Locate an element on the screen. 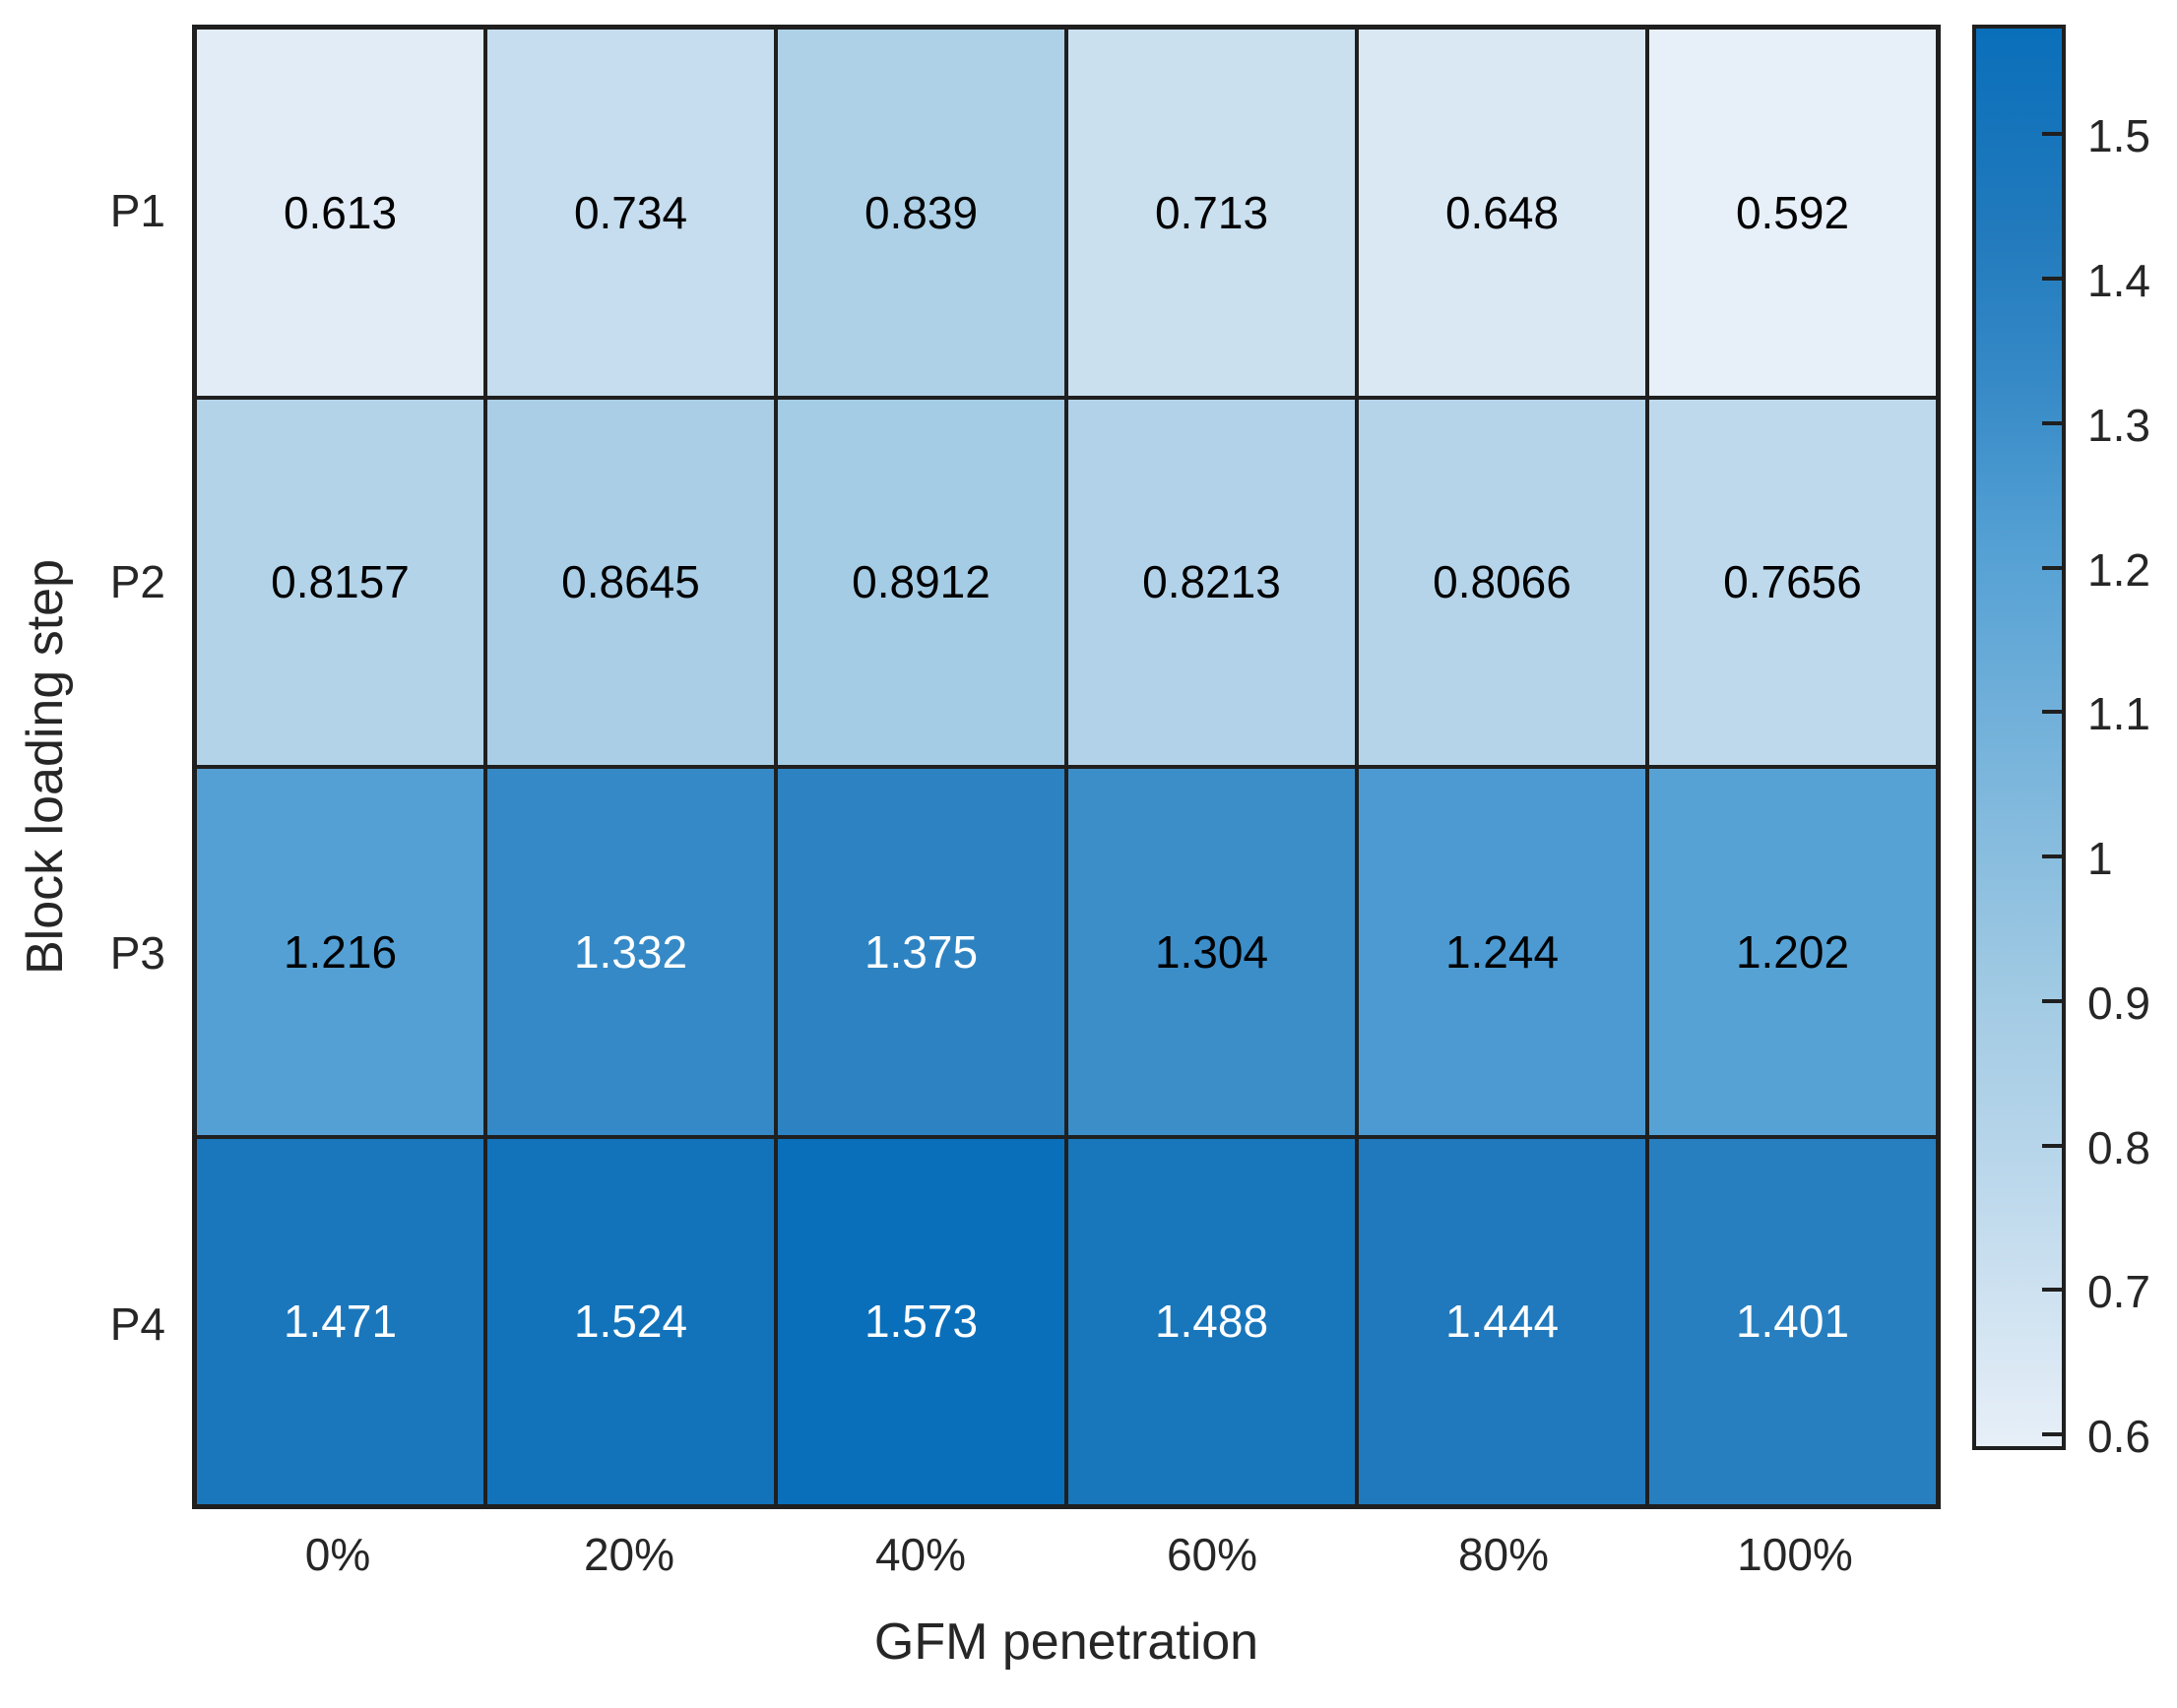  colorbar-tickmark-0.7 is located at coordinates (2052, 1290).